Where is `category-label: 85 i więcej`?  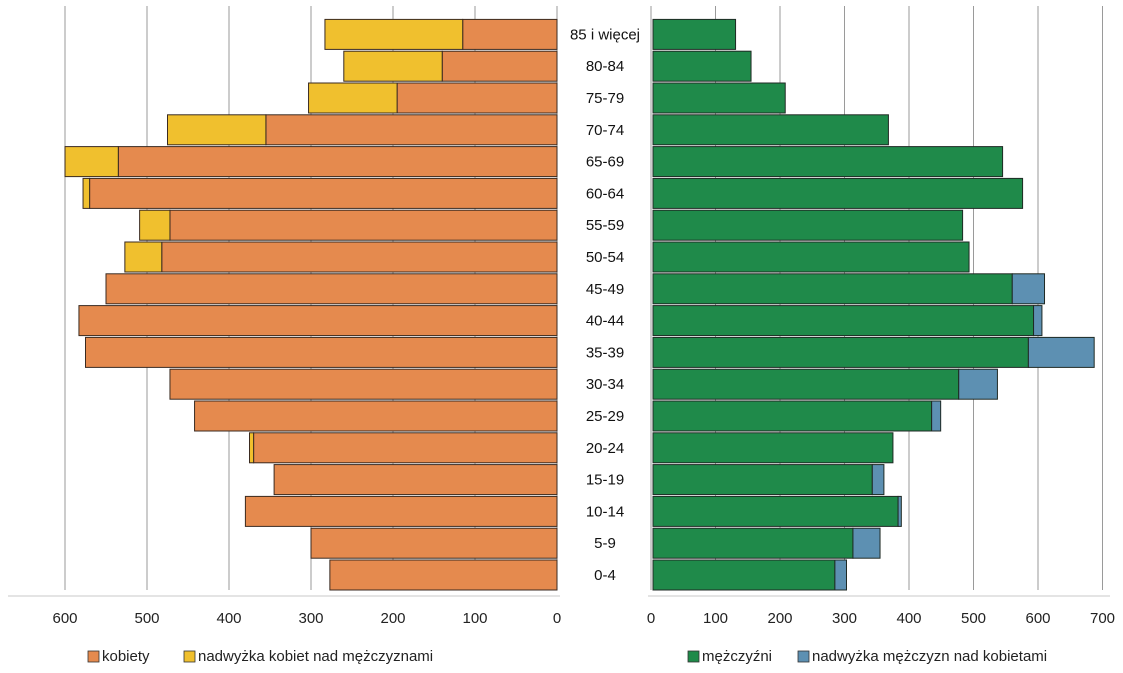 category-label: 85 i więcej is located at coordinates (605, 34).